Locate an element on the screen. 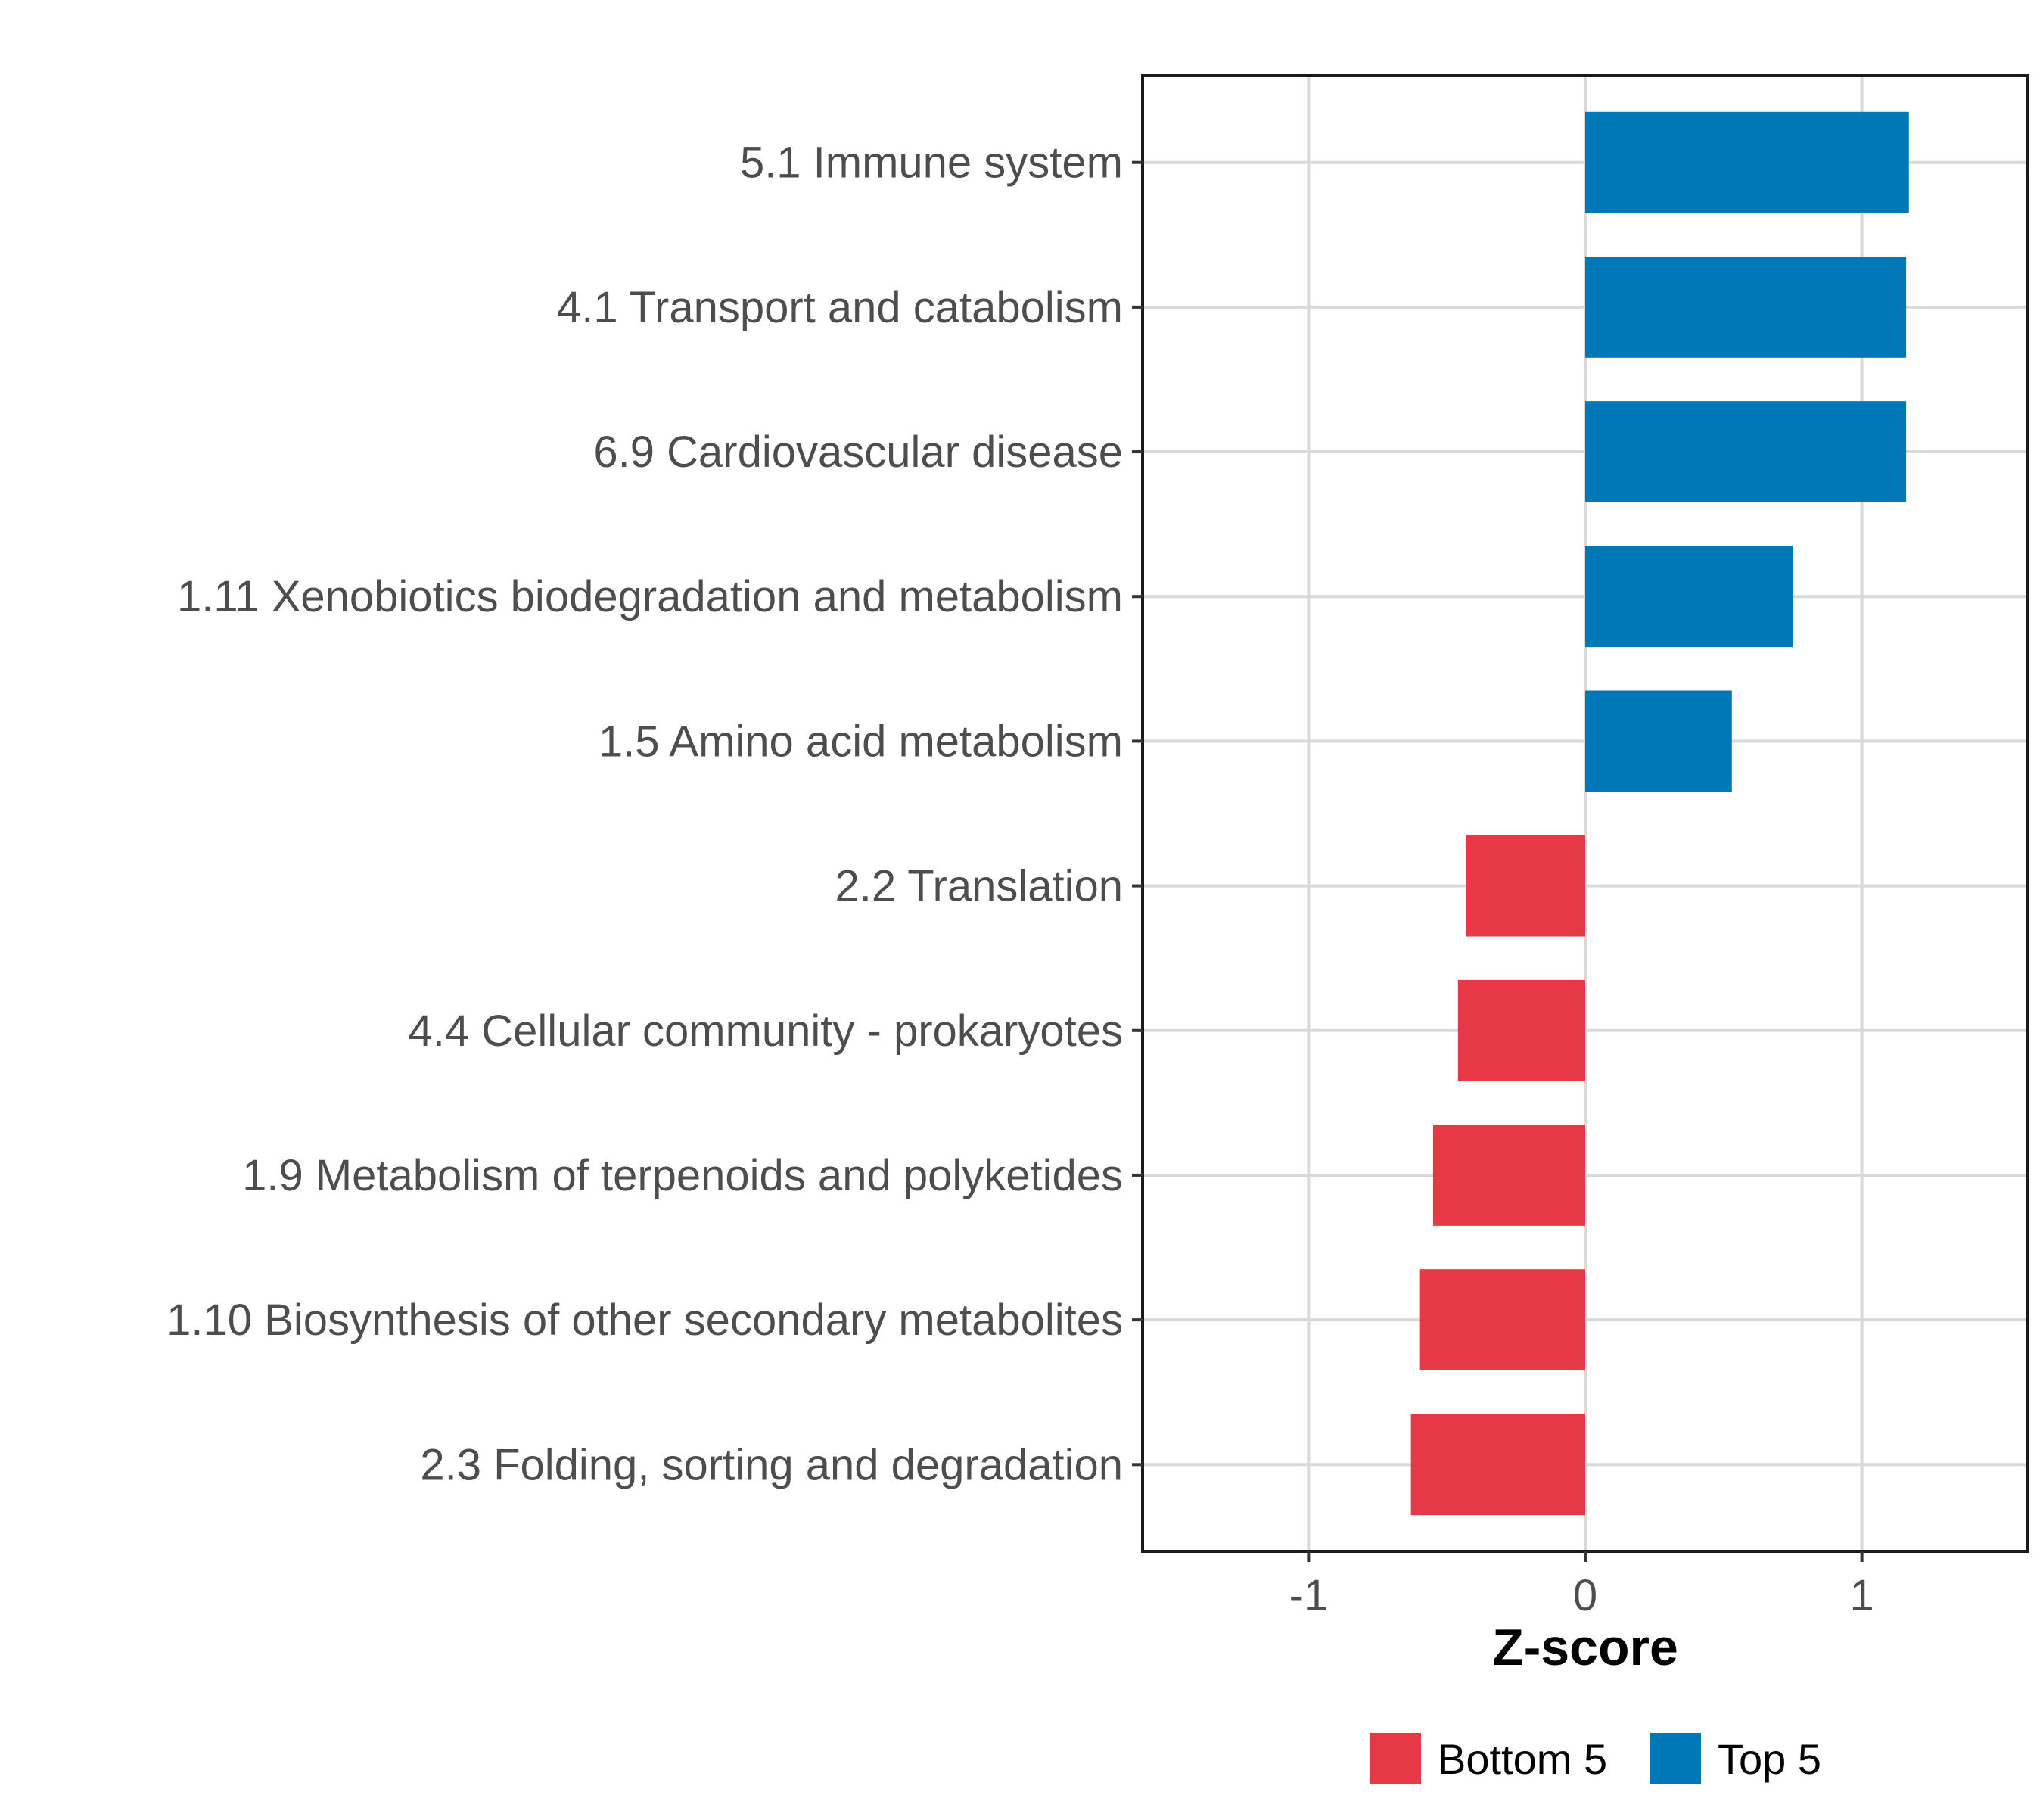  y-tick-label: 2.3 Folding, sorting and degradation is located at coordinates (771, 1464).